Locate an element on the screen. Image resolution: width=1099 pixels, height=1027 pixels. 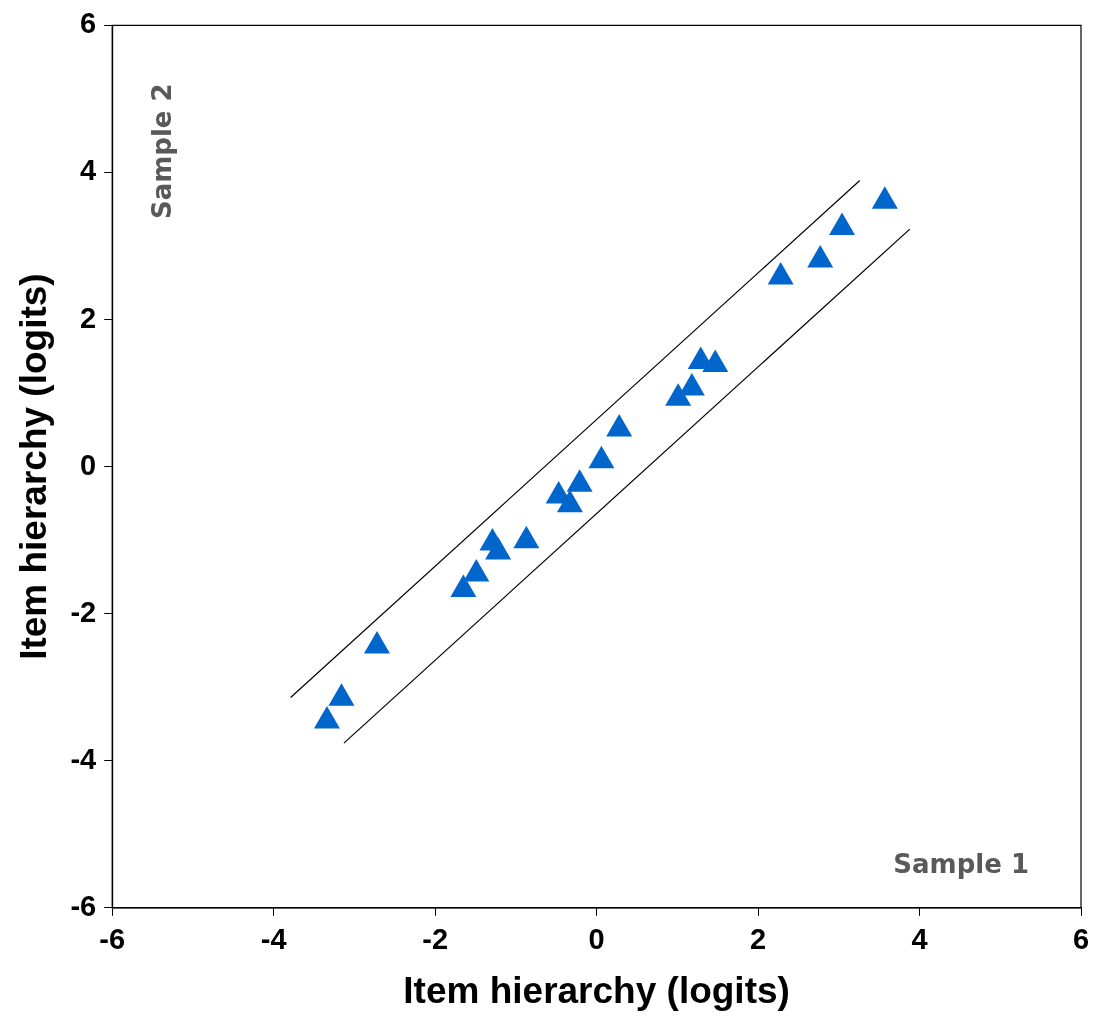
y-tick-label: 6 is located at coordinates (88, 23).